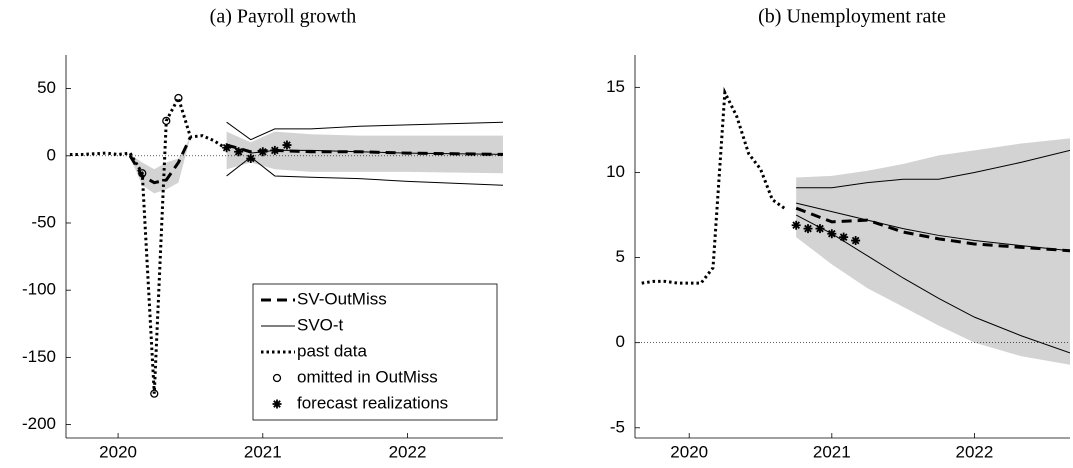 The width and height of the screenshot is (1073, 468). Describe the element at coordinates (367, 376) in the screenshot. I see `legend-label: omitted in OutMiss` at that location.